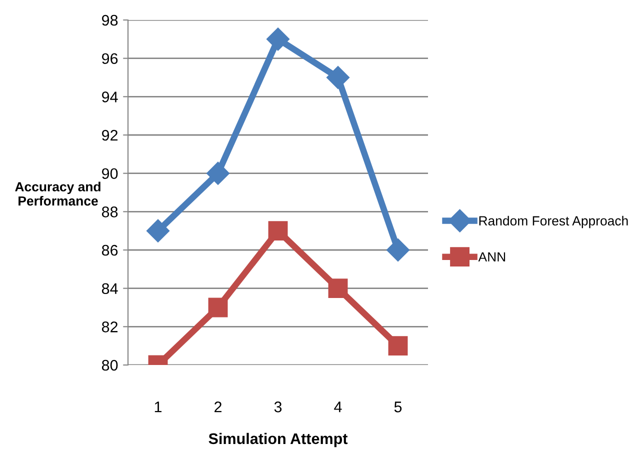 This screenshot has width=629, height=451. What do you see at coordinates (110, 135) in the screenshot?
I see `y-tick-label: 92` at bounding box center [110, 135].